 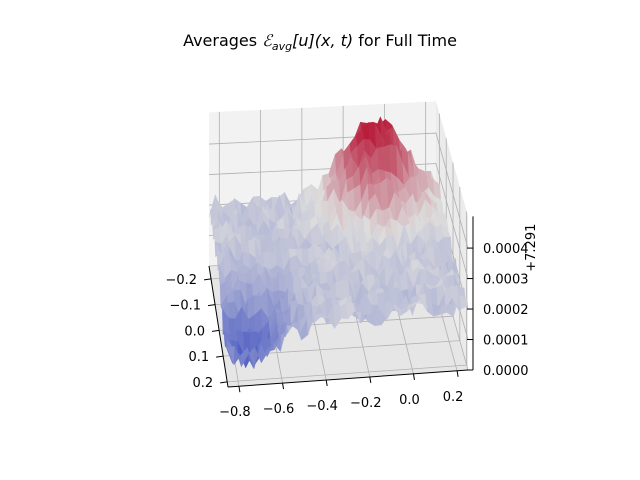 I want to click on y-tick-label: 0.0, so click(x=194, y=331).